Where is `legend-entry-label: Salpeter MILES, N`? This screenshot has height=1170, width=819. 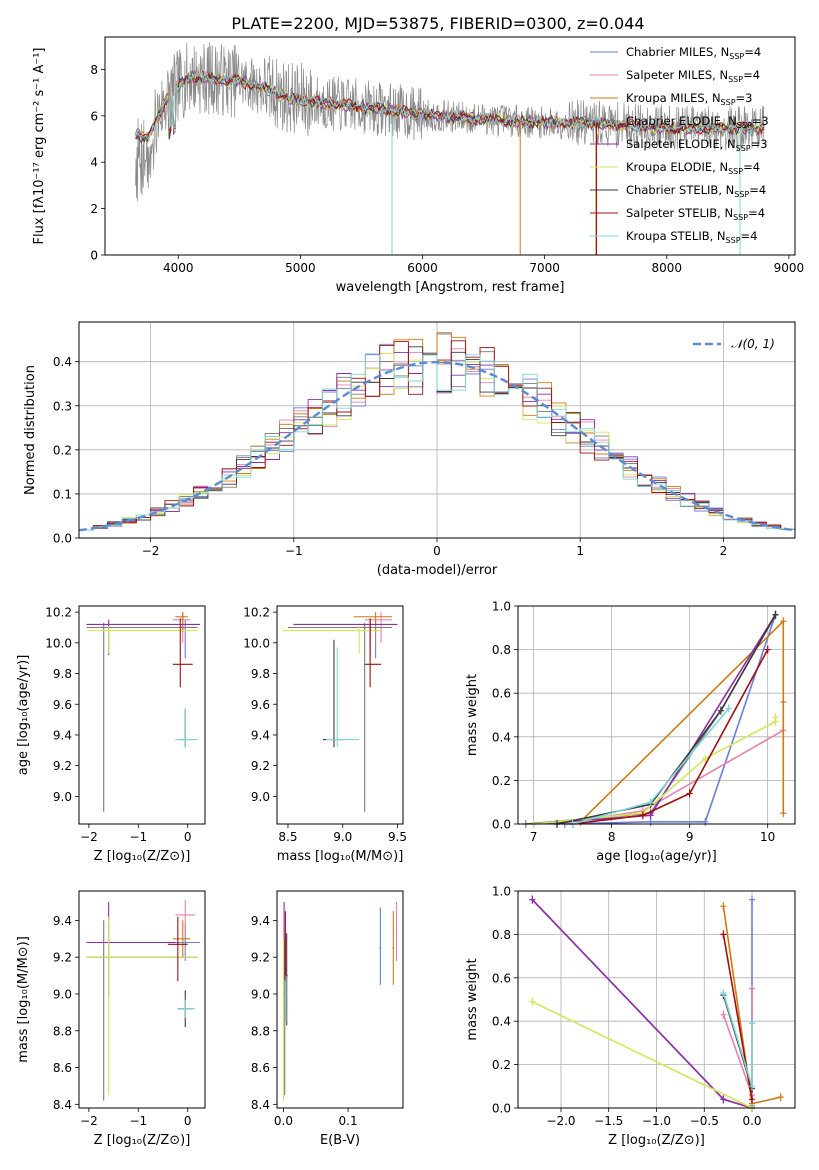 legend-entry-label: Salpeter MILES, N is located at coordinates (677, 75).